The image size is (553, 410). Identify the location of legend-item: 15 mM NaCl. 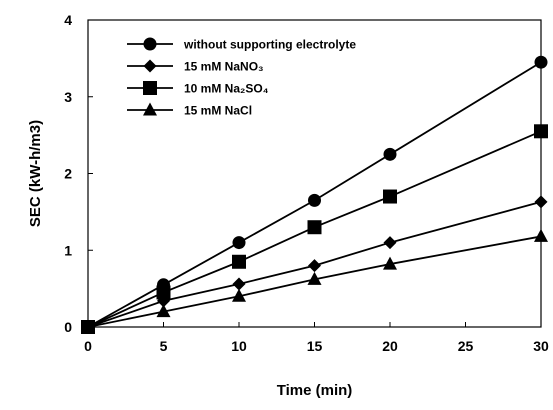
(189, 110).